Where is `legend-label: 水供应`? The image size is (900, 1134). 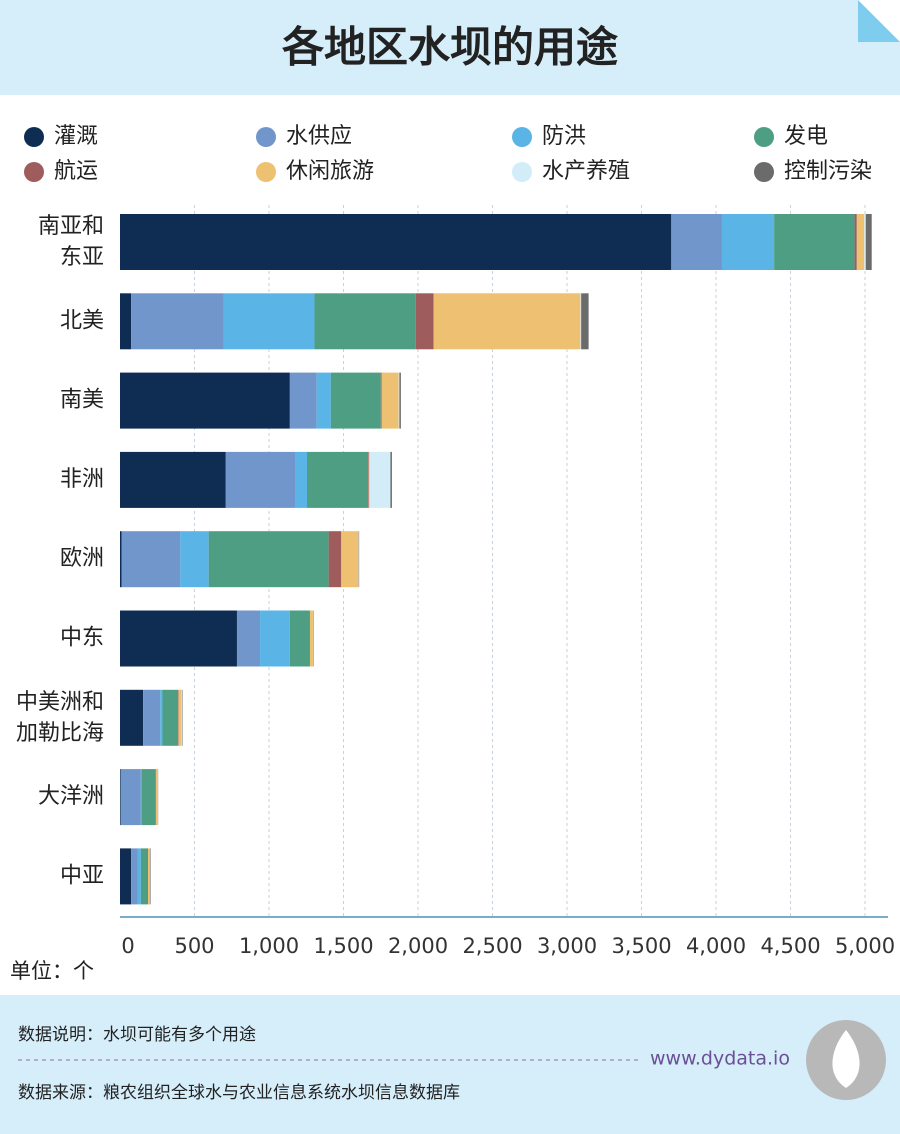 legend-label: 水供应 is located at coordinates (319, 136).